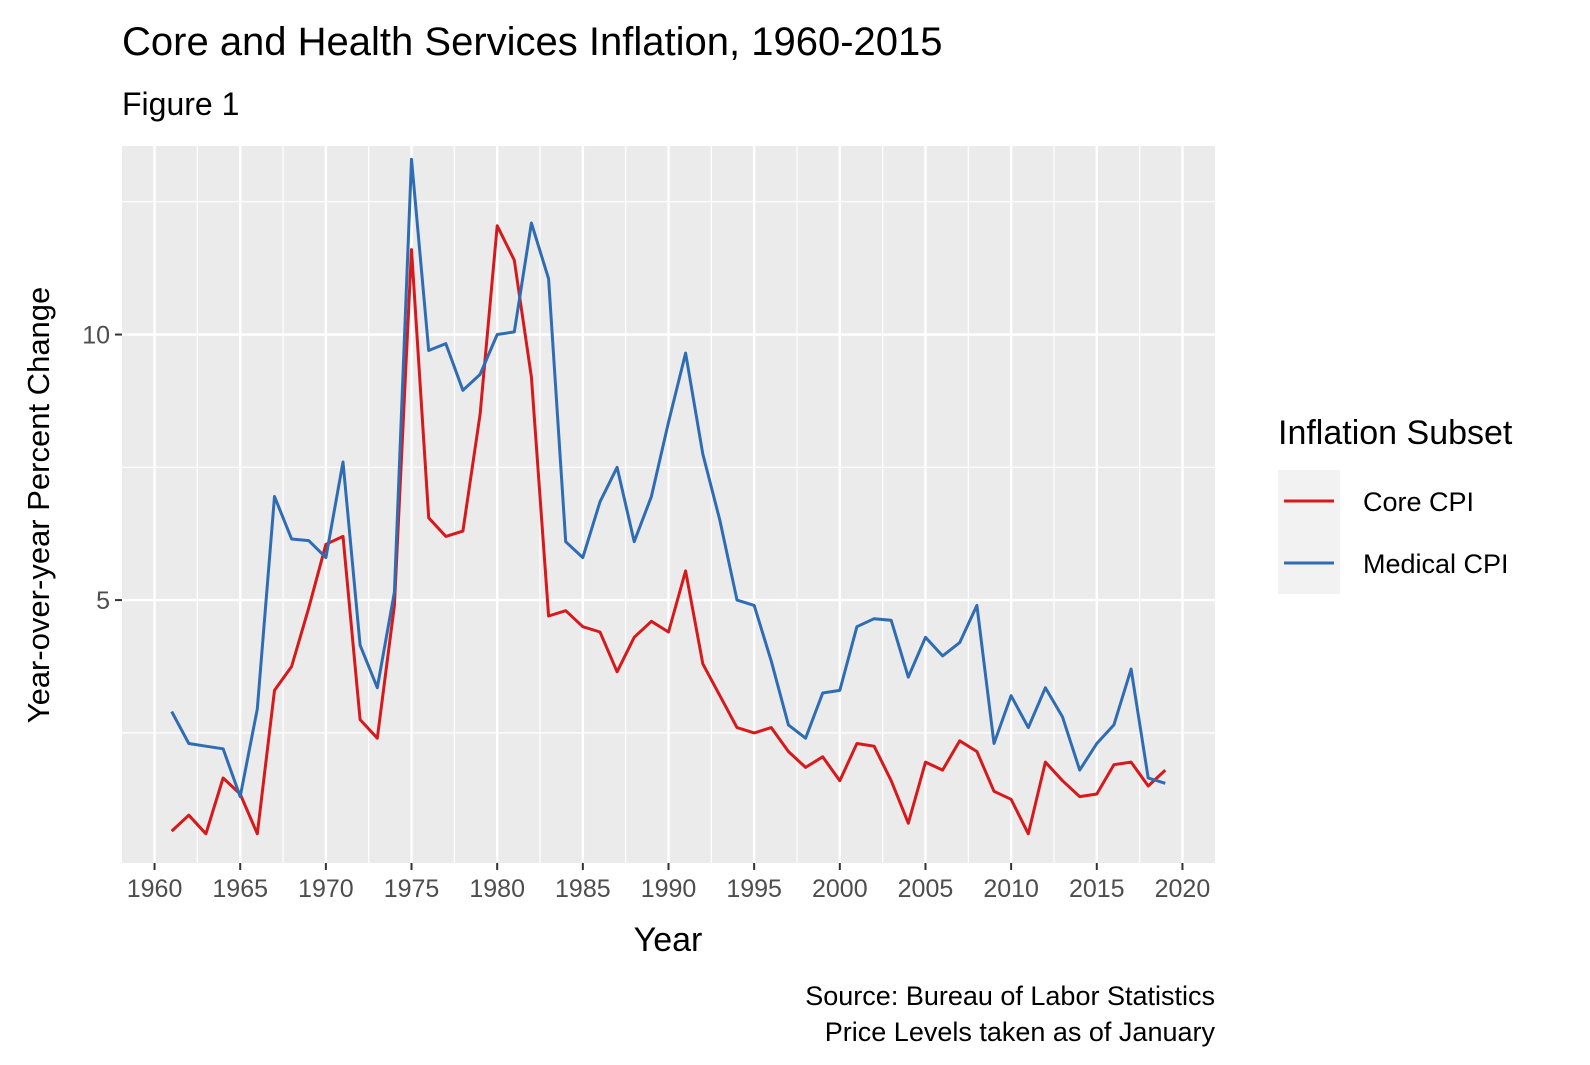 Image resolution: width=1590 pixels, height=1065 pixels. What do you see at coordinates (1395, 433) in the screenshot?
I see `legend-title: Inflation Subset` at bounding box center [1395, 433].